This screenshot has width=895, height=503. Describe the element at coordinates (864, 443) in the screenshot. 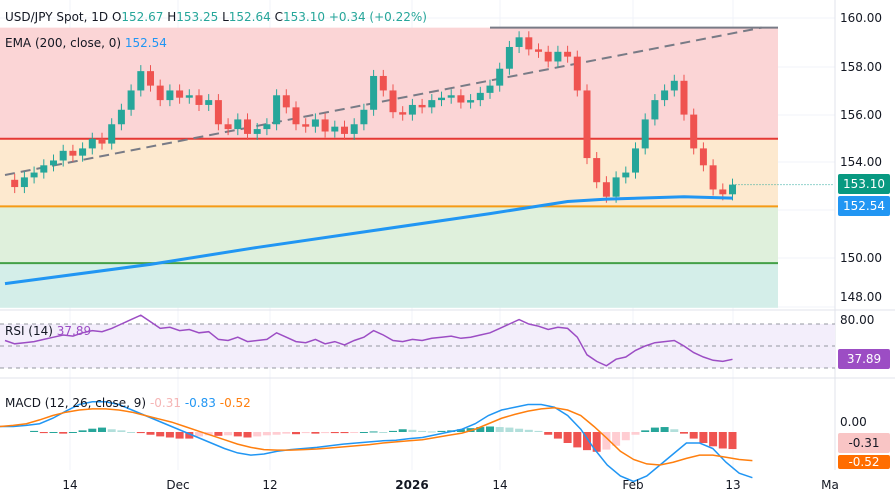

I see `macd-hist-tag: -0.31` at that location.